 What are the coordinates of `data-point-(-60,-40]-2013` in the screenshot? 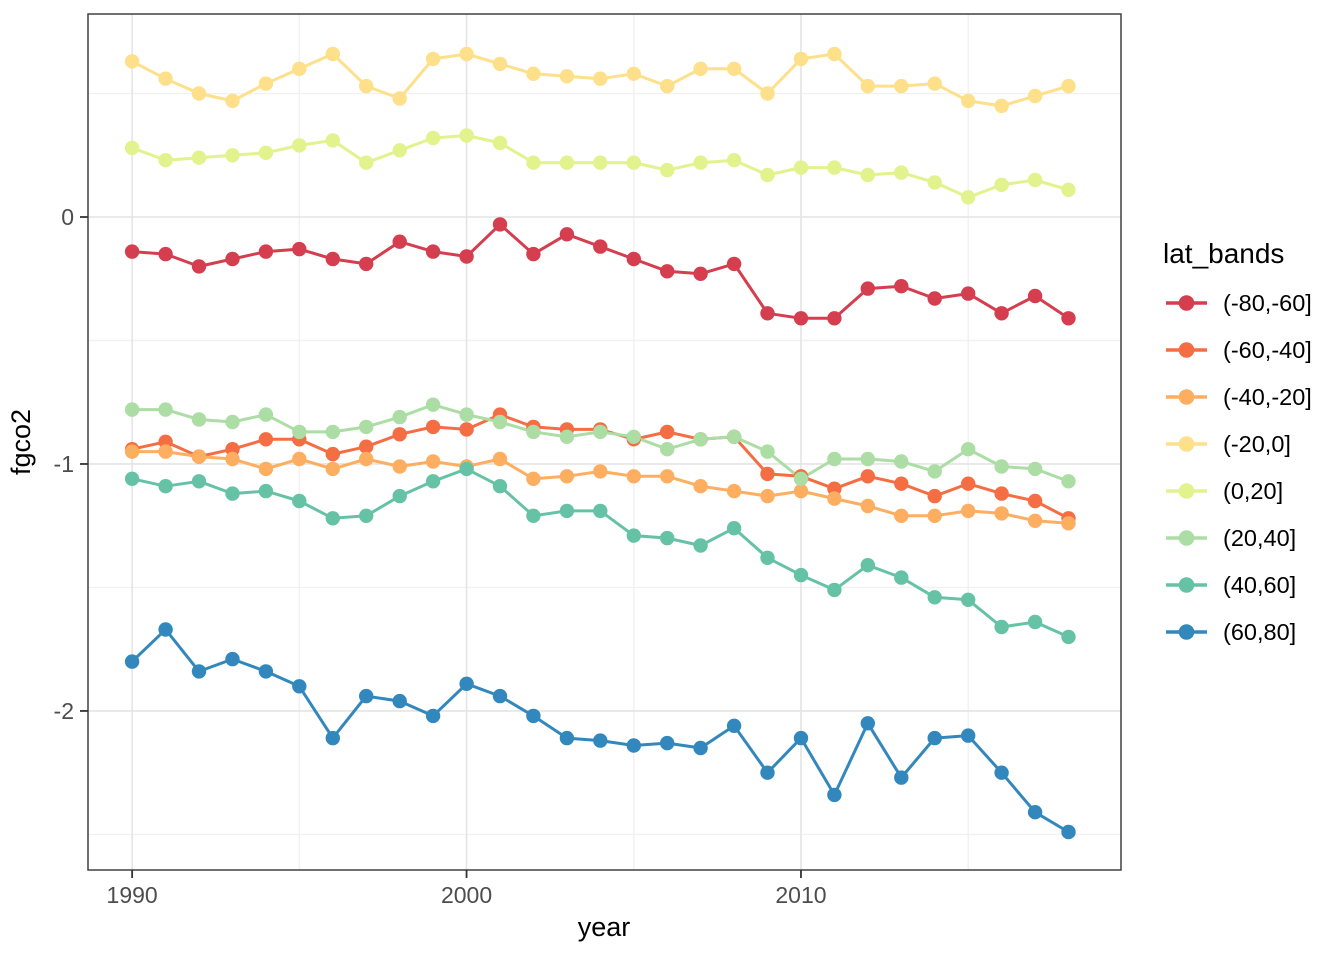 It's located at (901, 483).